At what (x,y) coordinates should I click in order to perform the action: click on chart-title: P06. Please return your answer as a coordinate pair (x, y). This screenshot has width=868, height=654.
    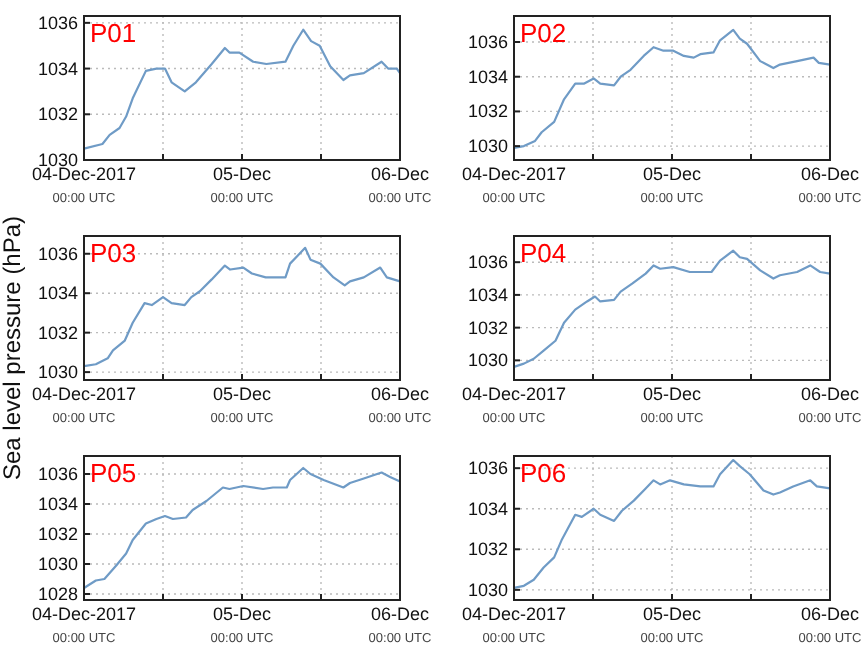
    Looking at the image, I should click on (543, 473).